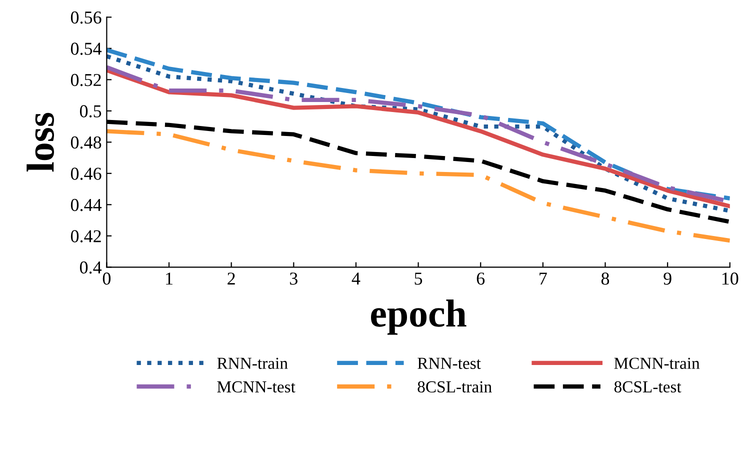  I want to click on legend-label: RNN-train, so click(252, 363).